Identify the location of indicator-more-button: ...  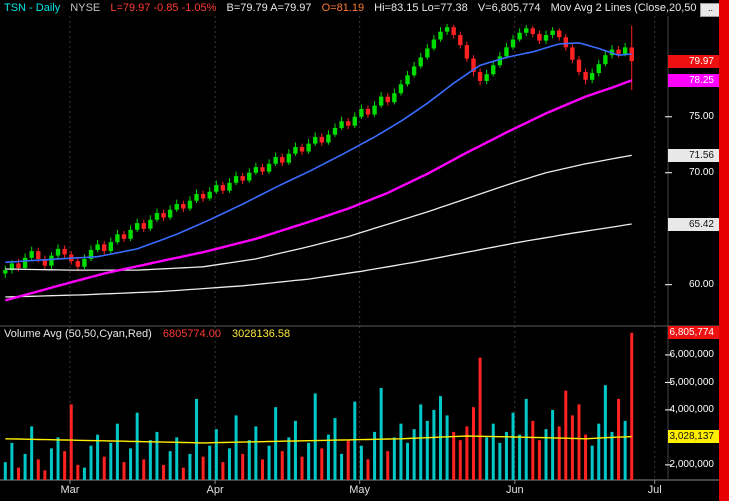
(710, 10).